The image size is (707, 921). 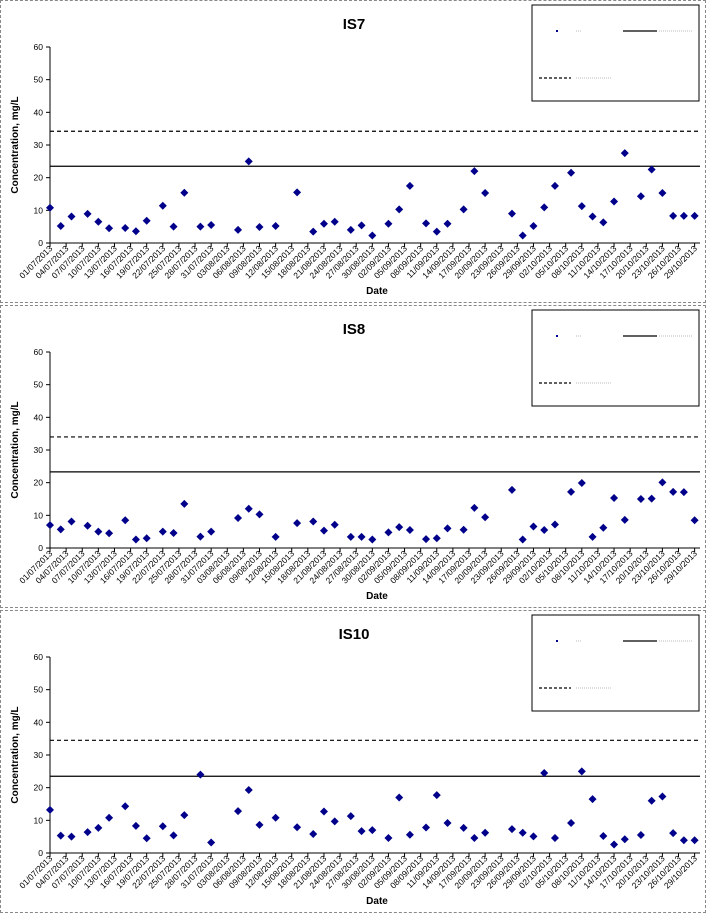 What do you see at coordinates (354, 329) in the screenshot?
I see `chart-title: IS8` at bounding box center [354, 329].